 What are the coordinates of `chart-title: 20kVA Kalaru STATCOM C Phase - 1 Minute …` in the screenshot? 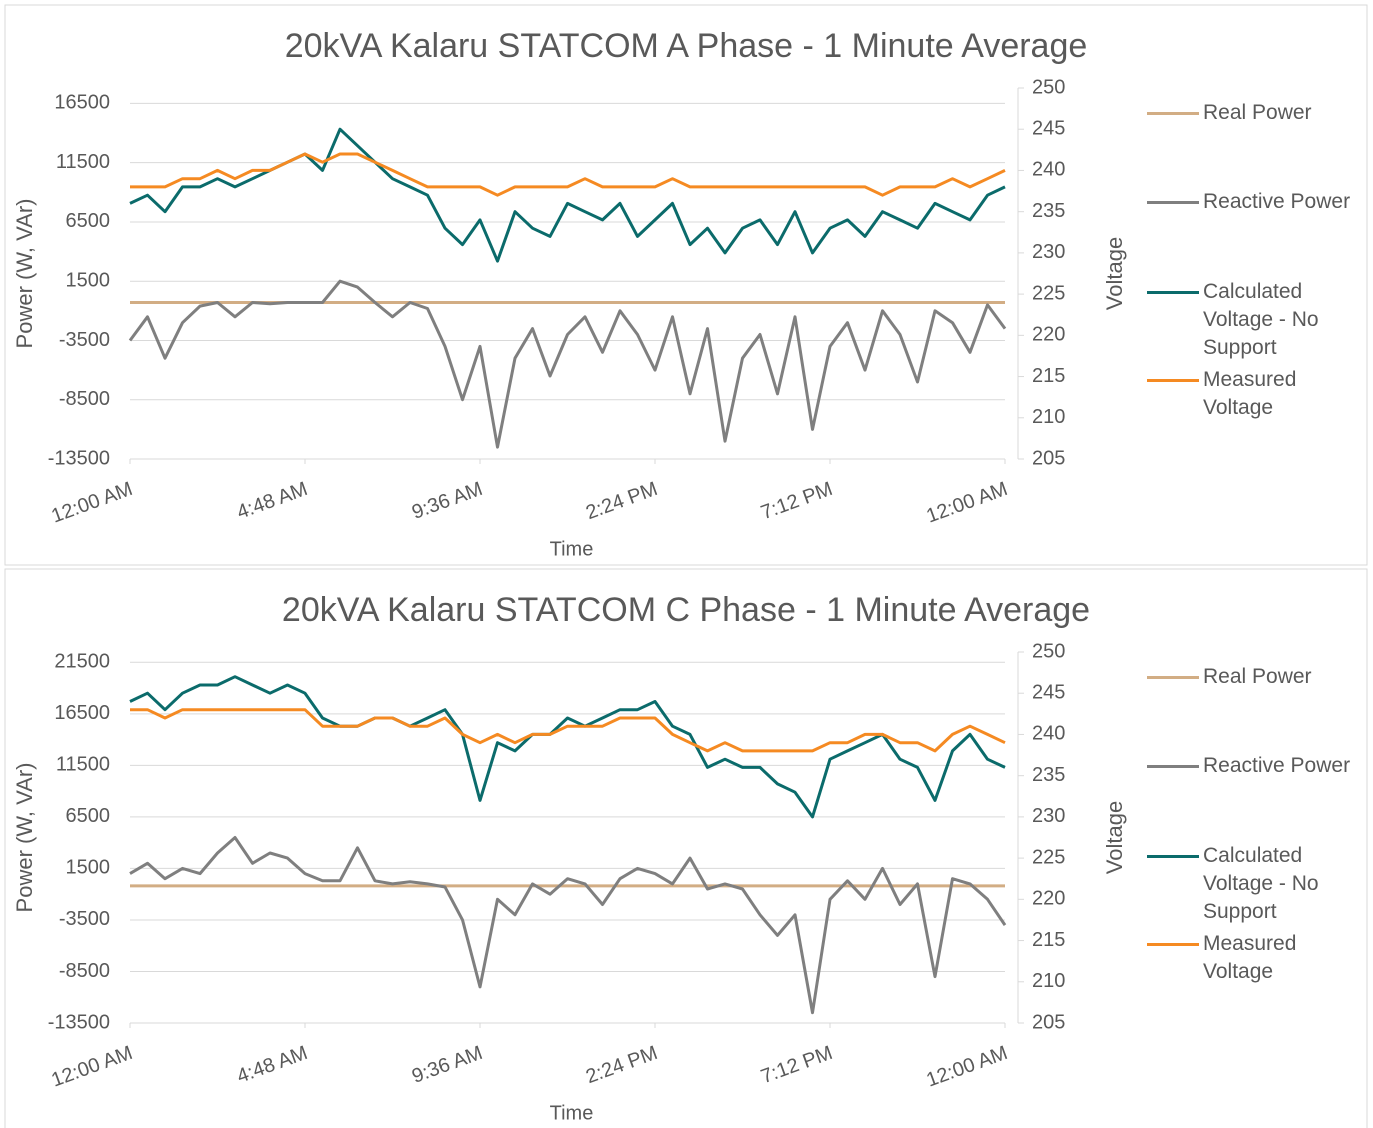 It's located at (686, 610).